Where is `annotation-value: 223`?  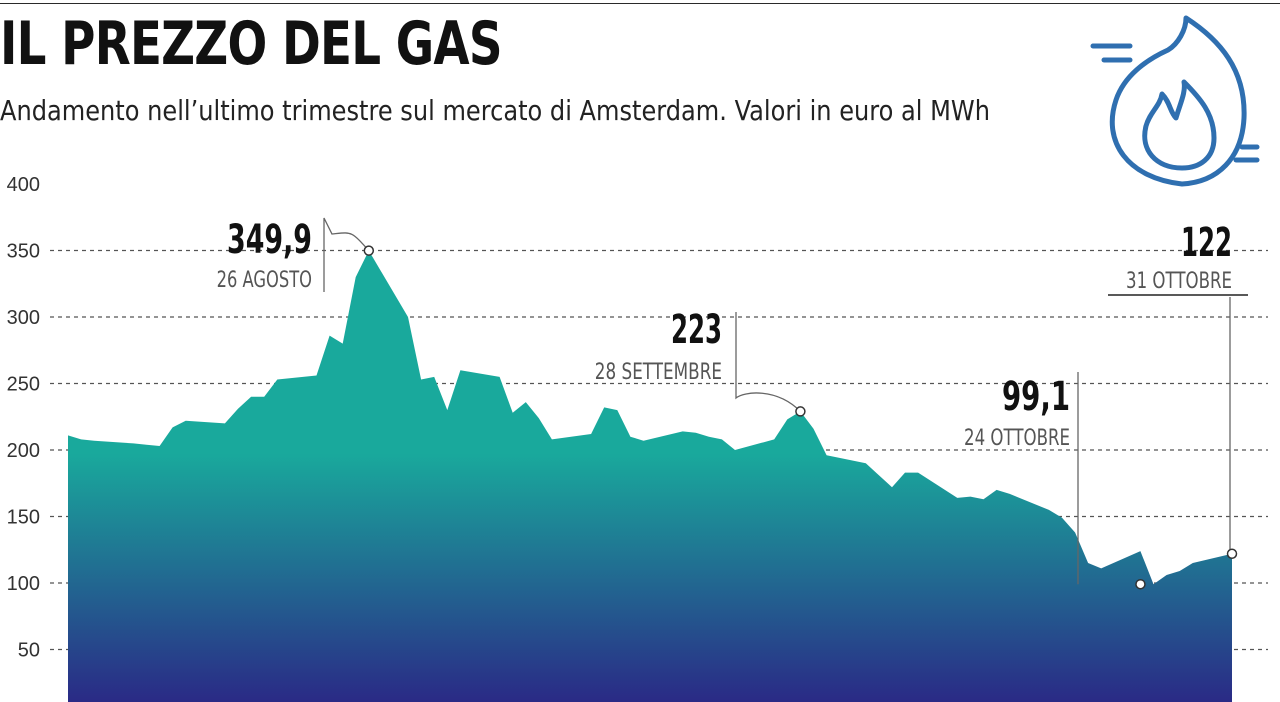
annotation-value: 223 is located at coordinates (696, 330).